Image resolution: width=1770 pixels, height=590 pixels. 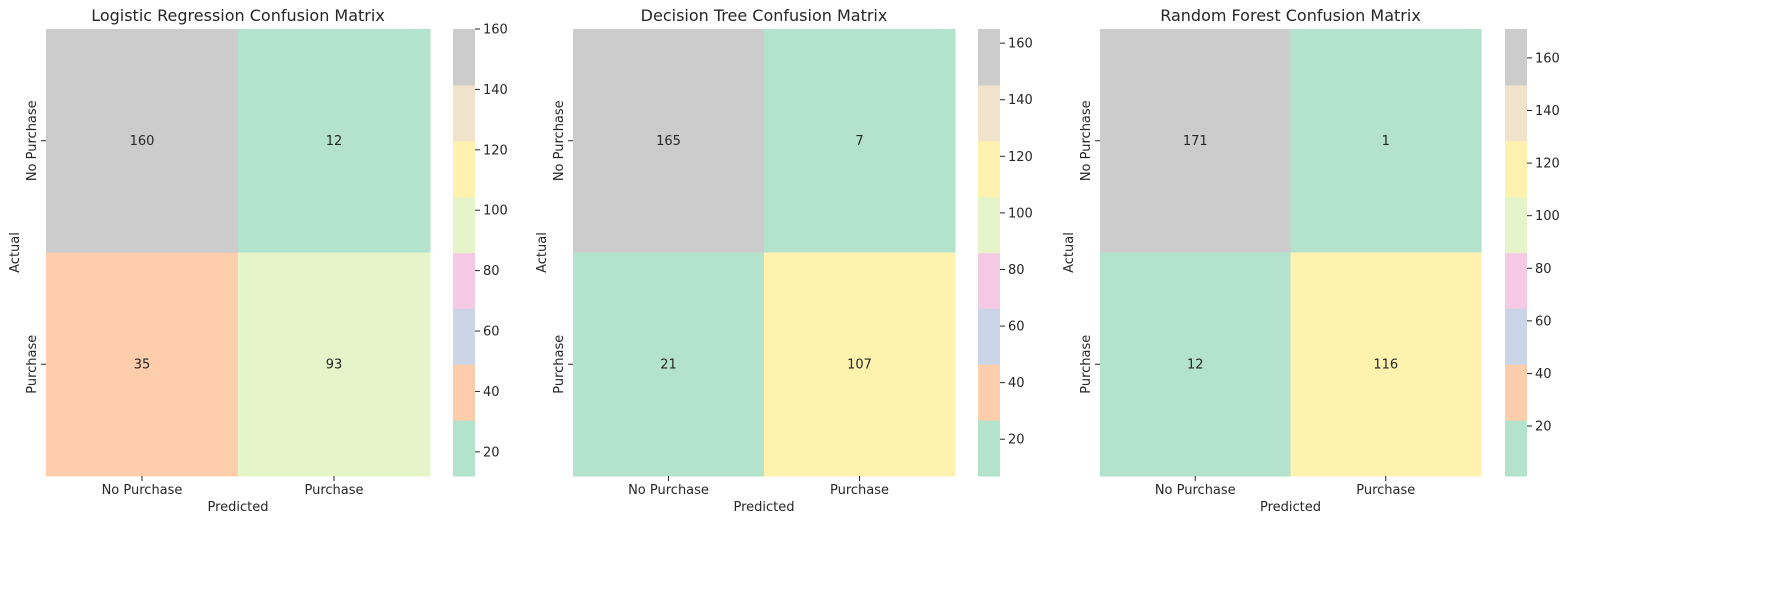 What do you see at coordinates (238, 15) in the screenshot?
I see `chart-title: Logistic Regression Confusion Matrix` at bounding box center [238, 15].